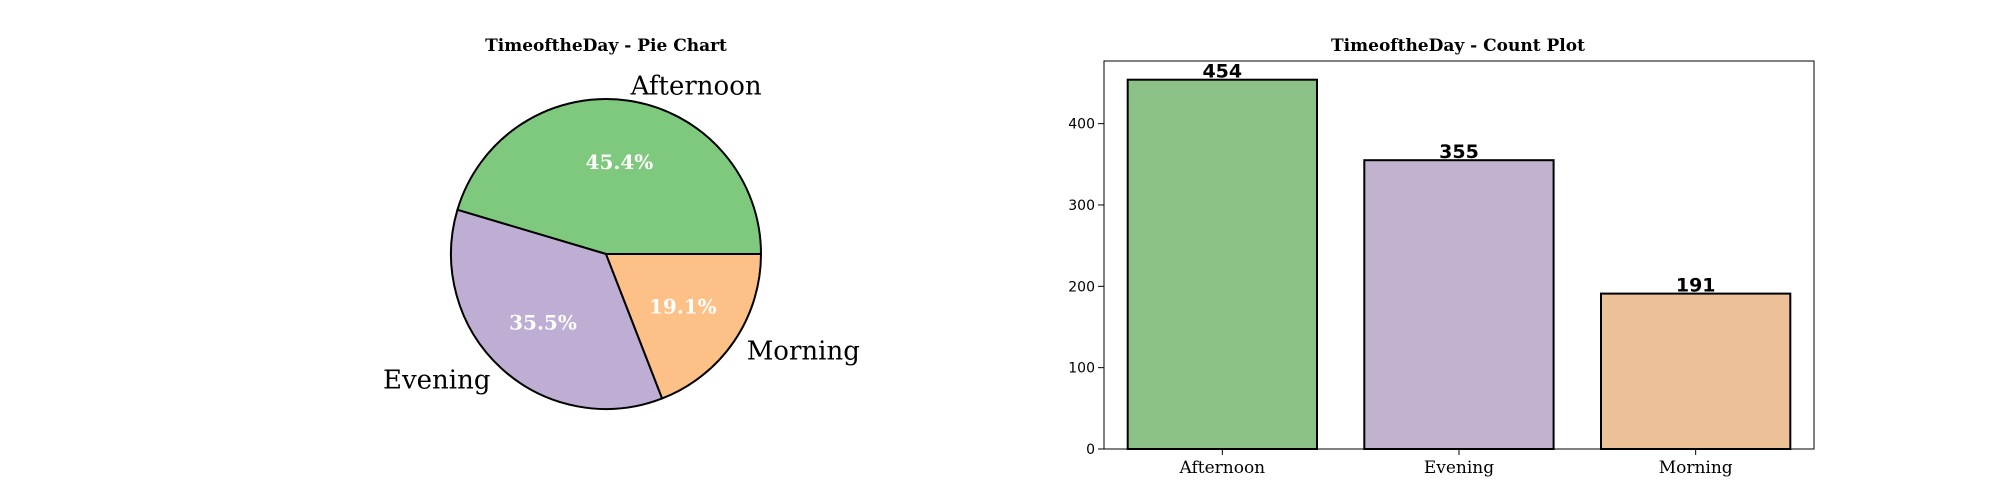 This screenshot has width=2000, height=500. What do you see at coordinates (1696, 371) in the screenshot?
I see `bar-morning` at bounding box center [1696, 371].